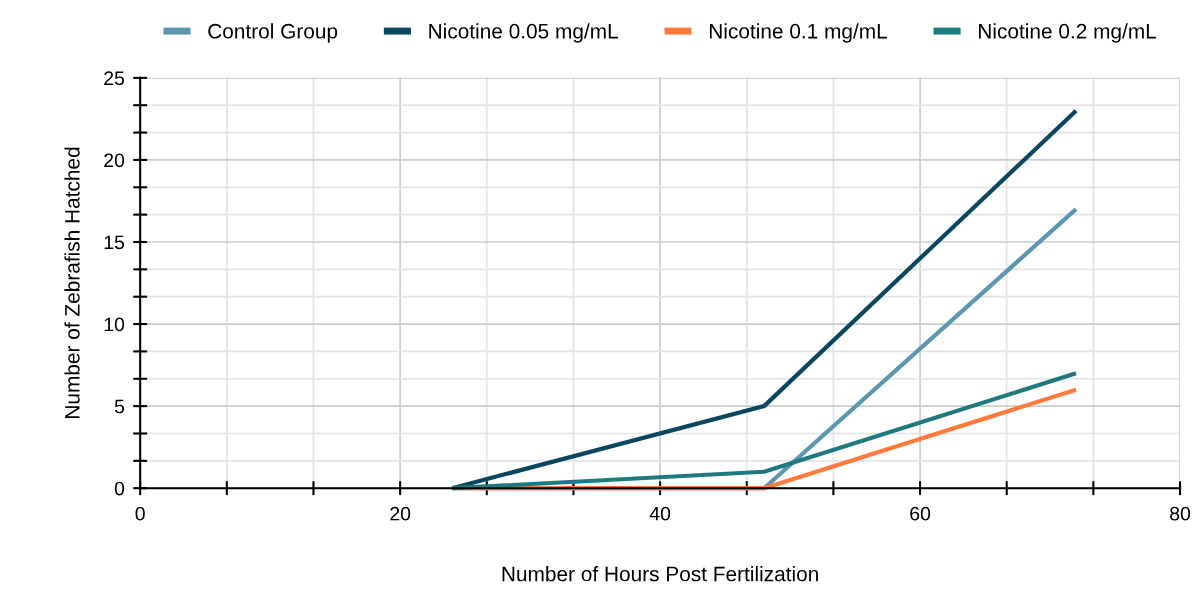  Describe the element at coordinates (400, 513) in the screenshot. I see `x-tick-label: 20` at that location.